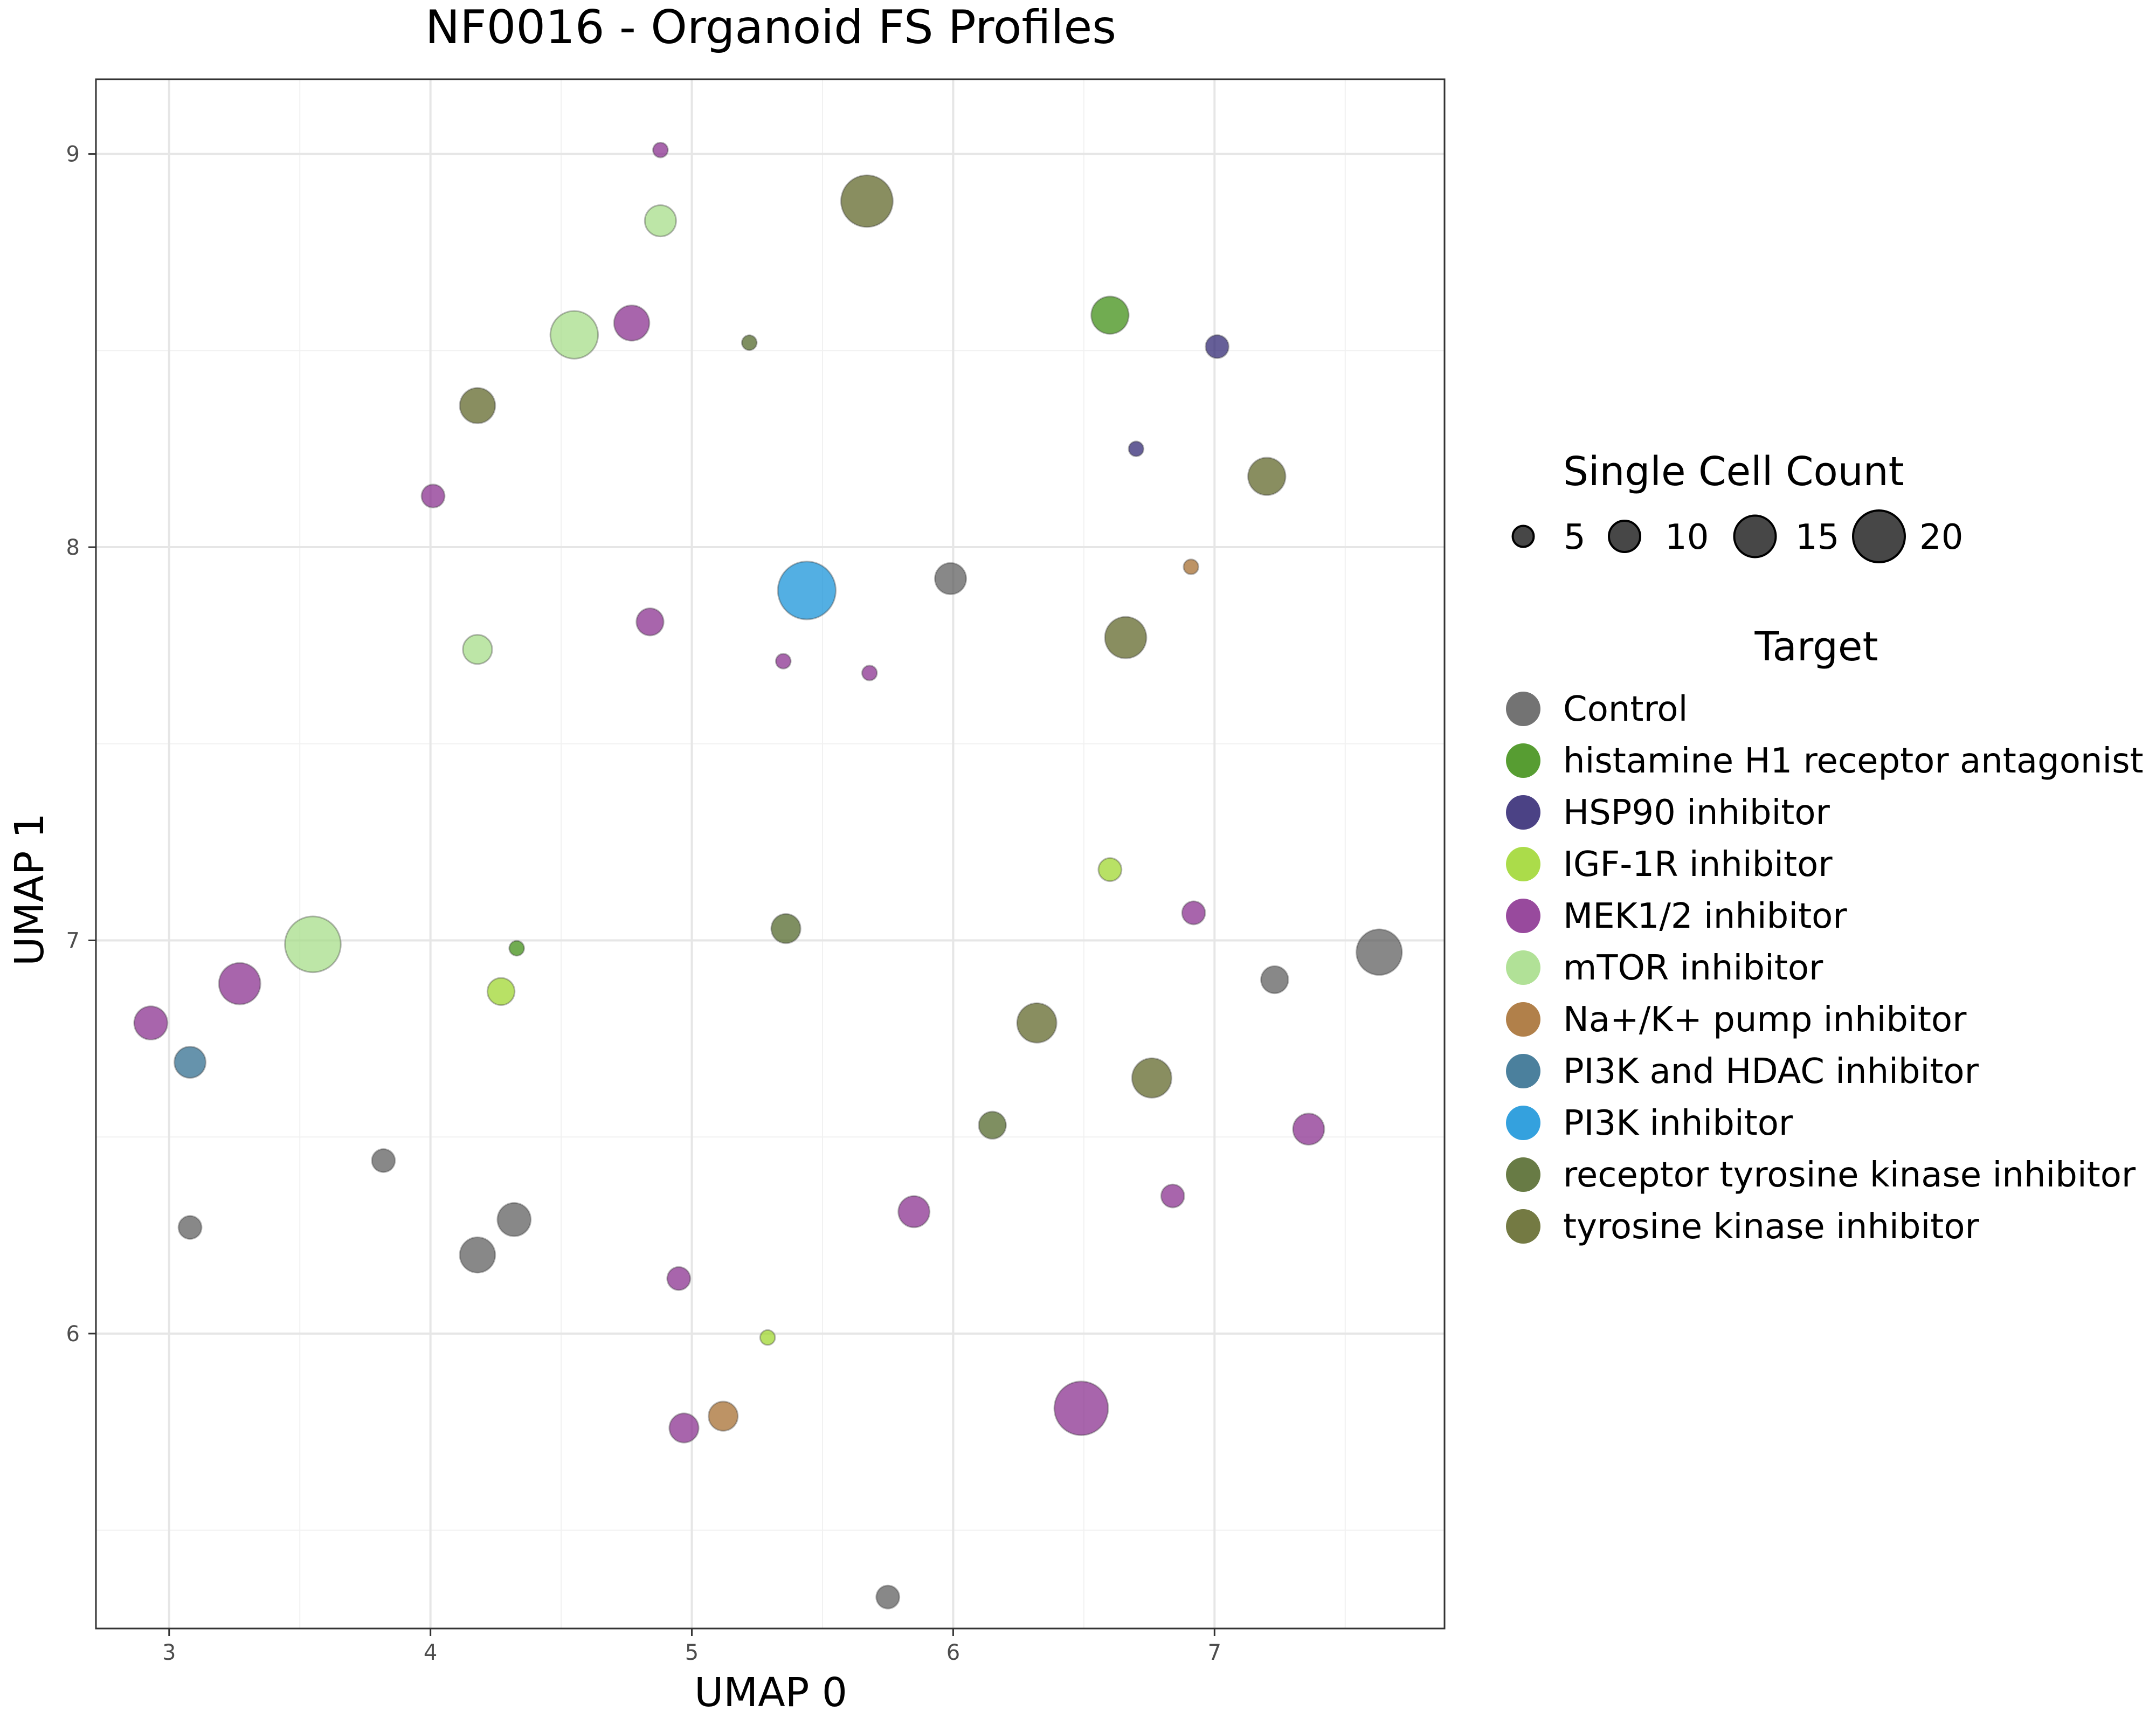  What do you see at coordinates (73, 940) in the screenshot?
I see `y-tick-label: 7` at bounding box center [73, 940].